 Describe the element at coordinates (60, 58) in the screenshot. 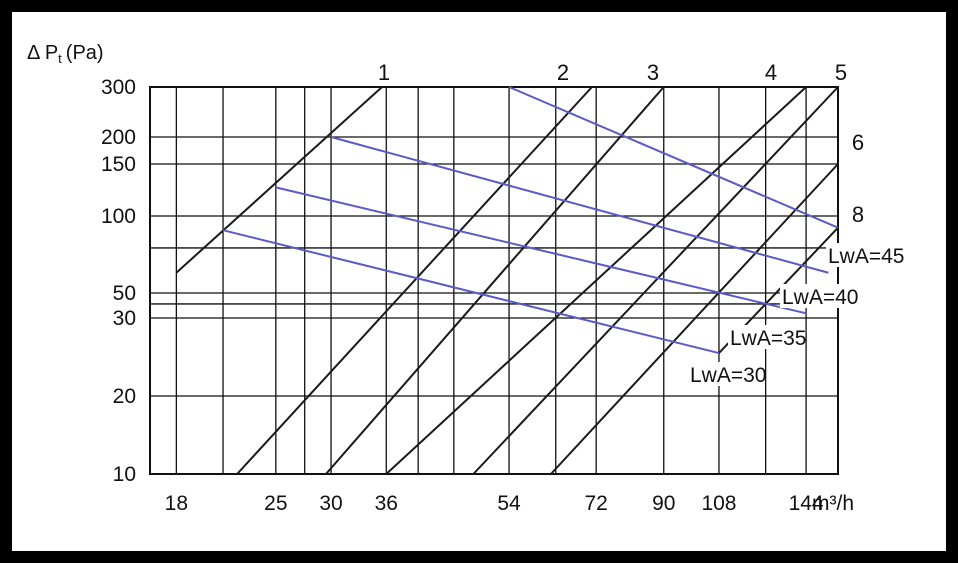

I see `y-axis-label-sub: t` at that location.